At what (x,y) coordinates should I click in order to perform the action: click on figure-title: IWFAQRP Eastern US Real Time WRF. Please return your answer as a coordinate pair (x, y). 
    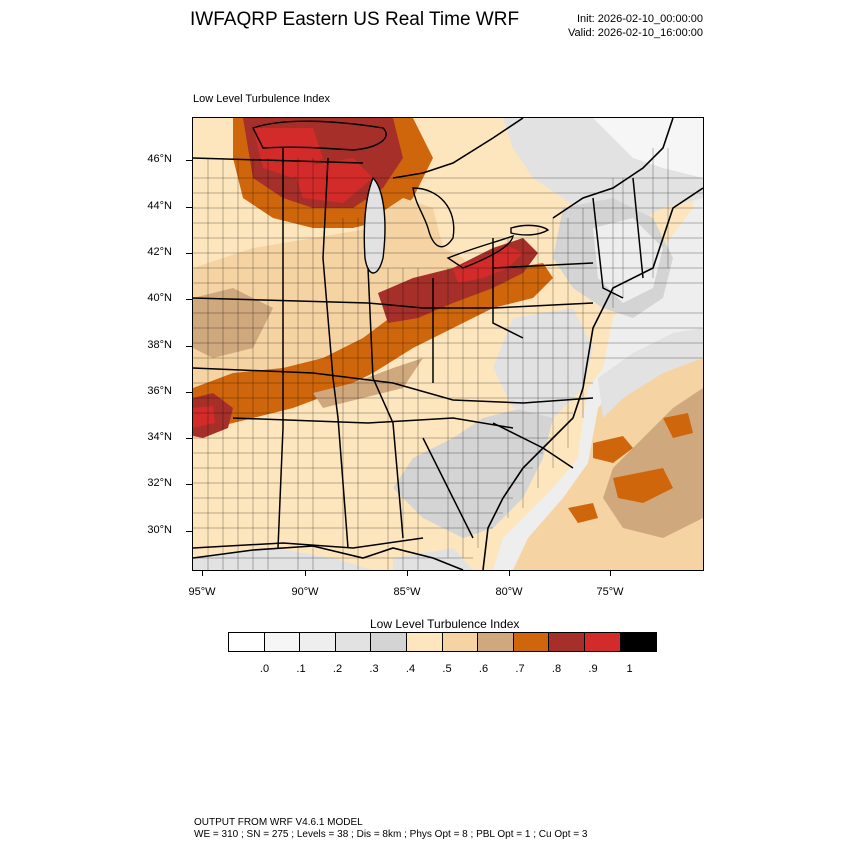
    Looking at the image, I should click on (355, 19).